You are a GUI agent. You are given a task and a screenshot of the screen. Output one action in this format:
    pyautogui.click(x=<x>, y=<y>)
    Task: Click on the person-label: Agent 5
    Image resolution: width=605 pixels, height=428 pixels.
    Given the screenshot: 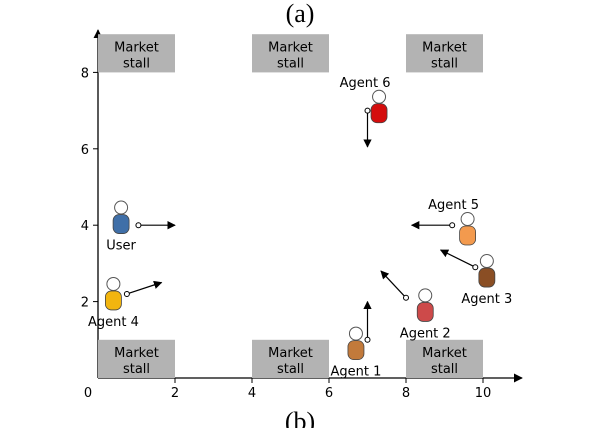 What is the action you would take?
    pyautogui.click(x=453, y=205)
    